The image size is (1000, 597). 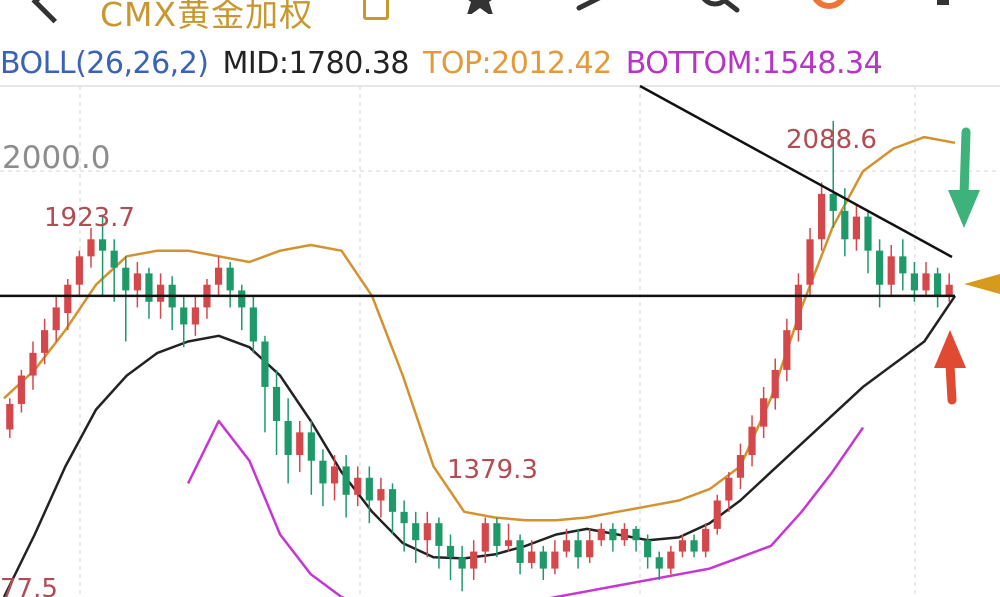 I want to click on green-down-arrow, so click(x=964, y=177).